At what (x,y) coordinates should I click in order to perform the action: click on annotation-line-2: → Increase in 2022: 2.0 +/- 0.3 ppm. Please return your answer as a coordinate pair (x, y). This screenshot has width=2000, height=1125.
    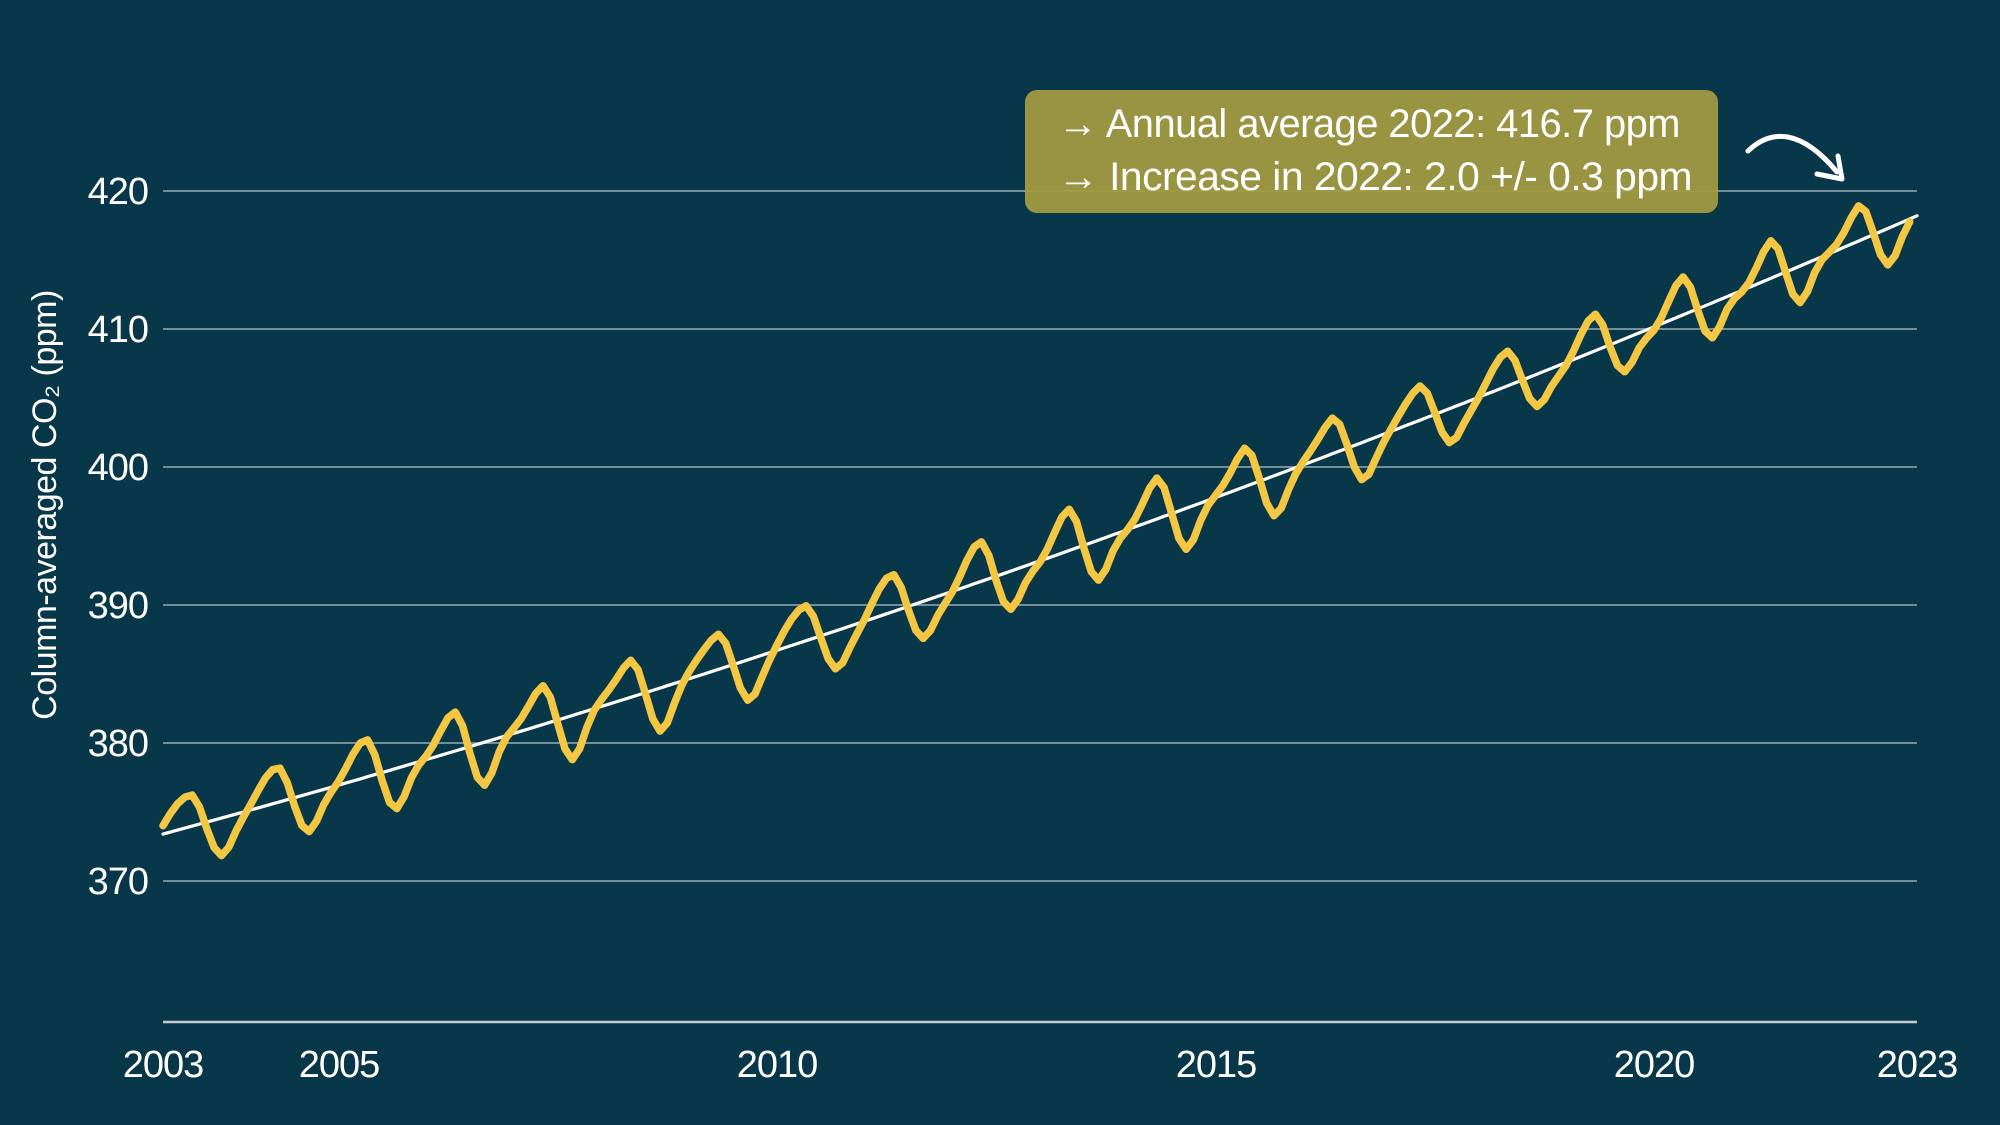
    Looking at the image, I should click on (1375, 177).